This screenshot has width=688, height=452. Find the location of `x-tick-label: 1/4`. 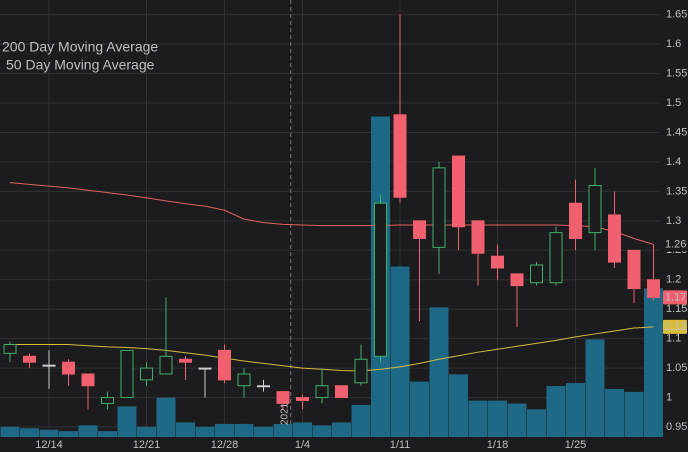

x-tick-label: 1/4 is located at coordinates (302, 445).